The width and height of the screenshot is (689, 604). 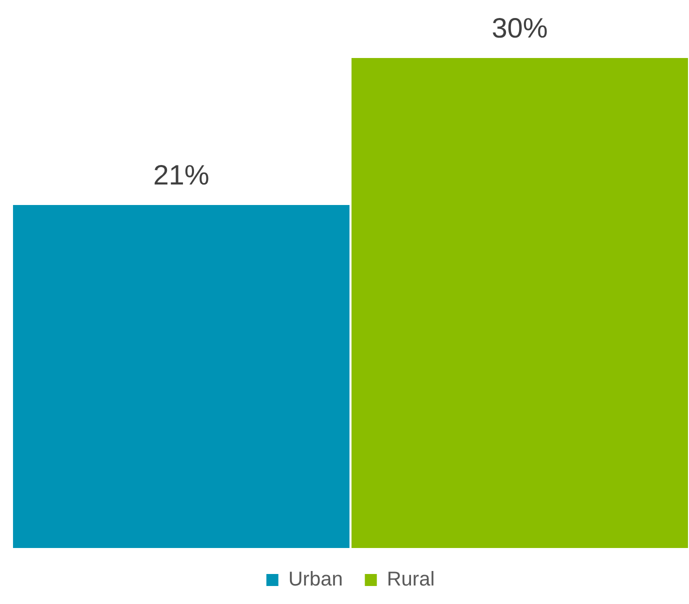 I want to click on data-label: 30%, so click(x=520, y=28).